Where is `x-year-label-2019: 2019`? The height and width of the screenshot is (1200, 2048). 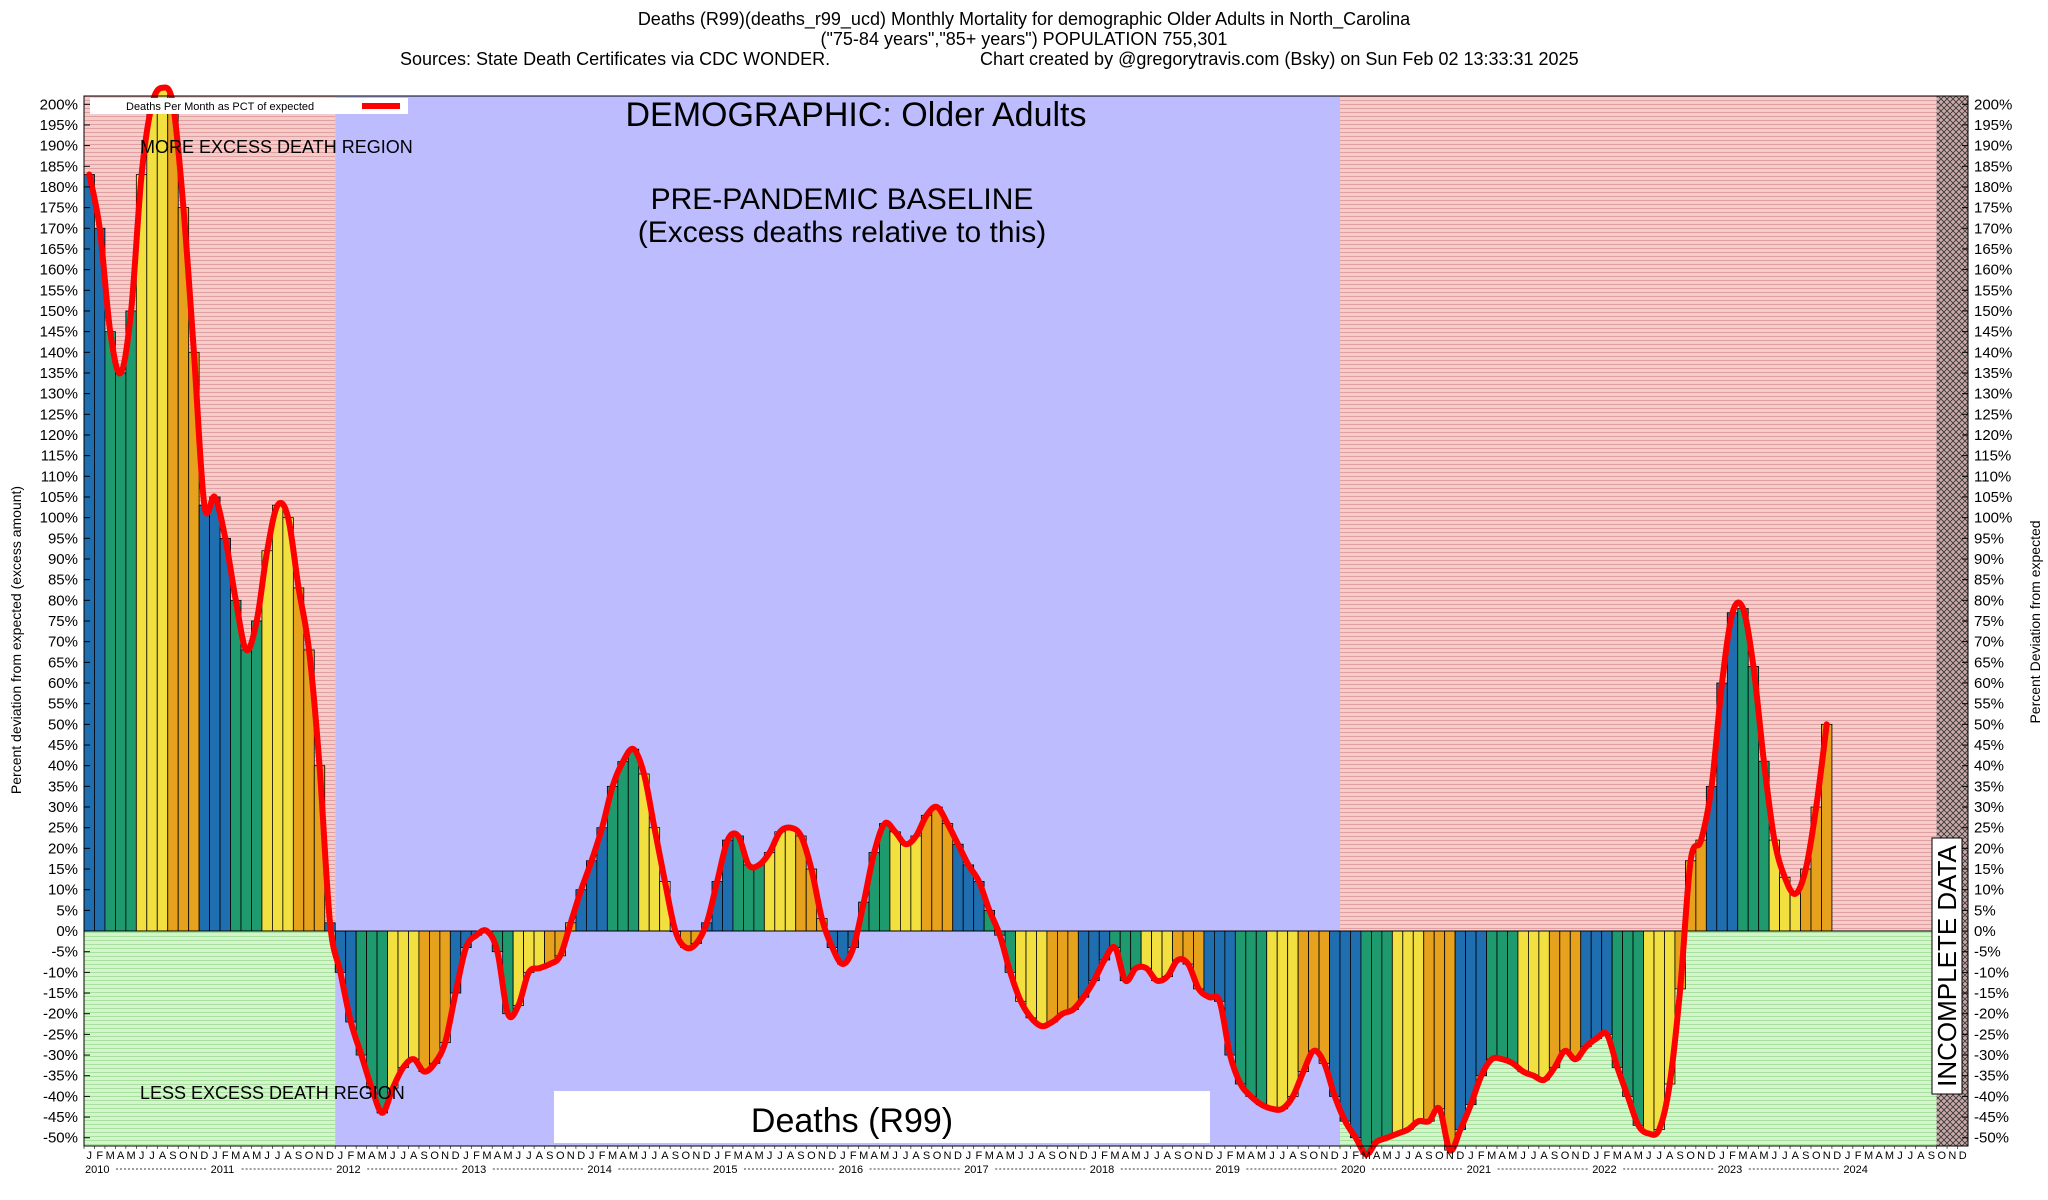 x-year-label-2019: 2019 is located at coordinates (1227, 1170).